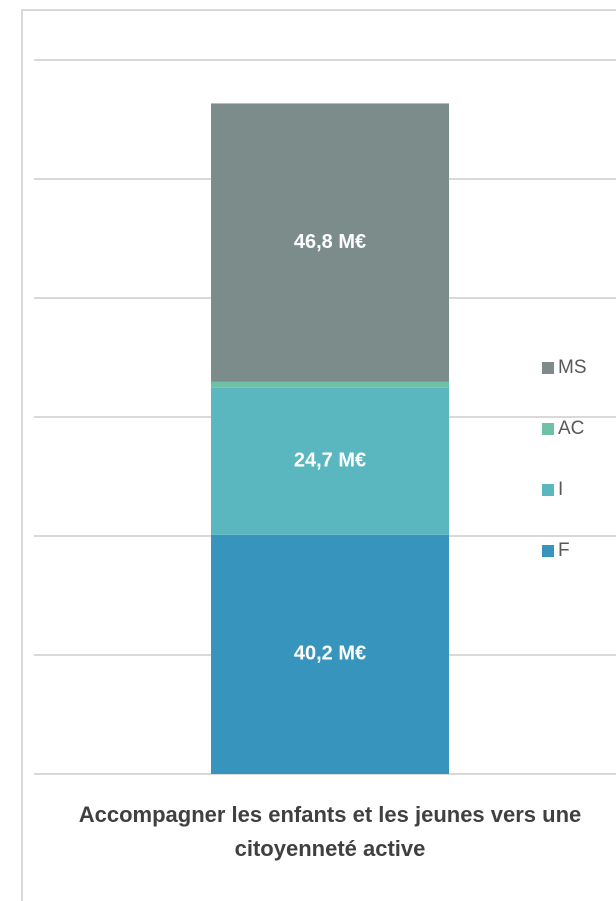 The image size is (616, 901). I want to click on legend-label: AC, so click(571, 428).